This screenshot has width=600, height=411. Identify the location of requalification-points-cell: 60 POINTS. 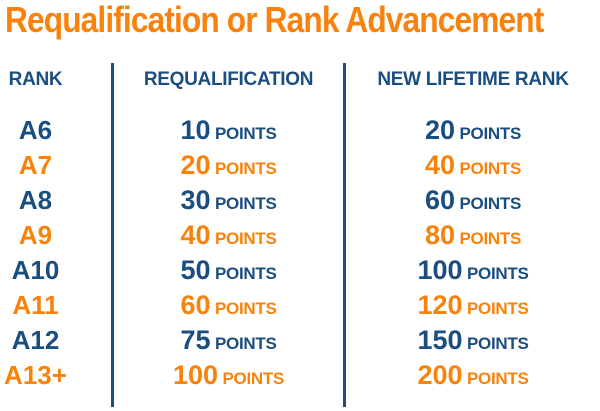
(228, 305).